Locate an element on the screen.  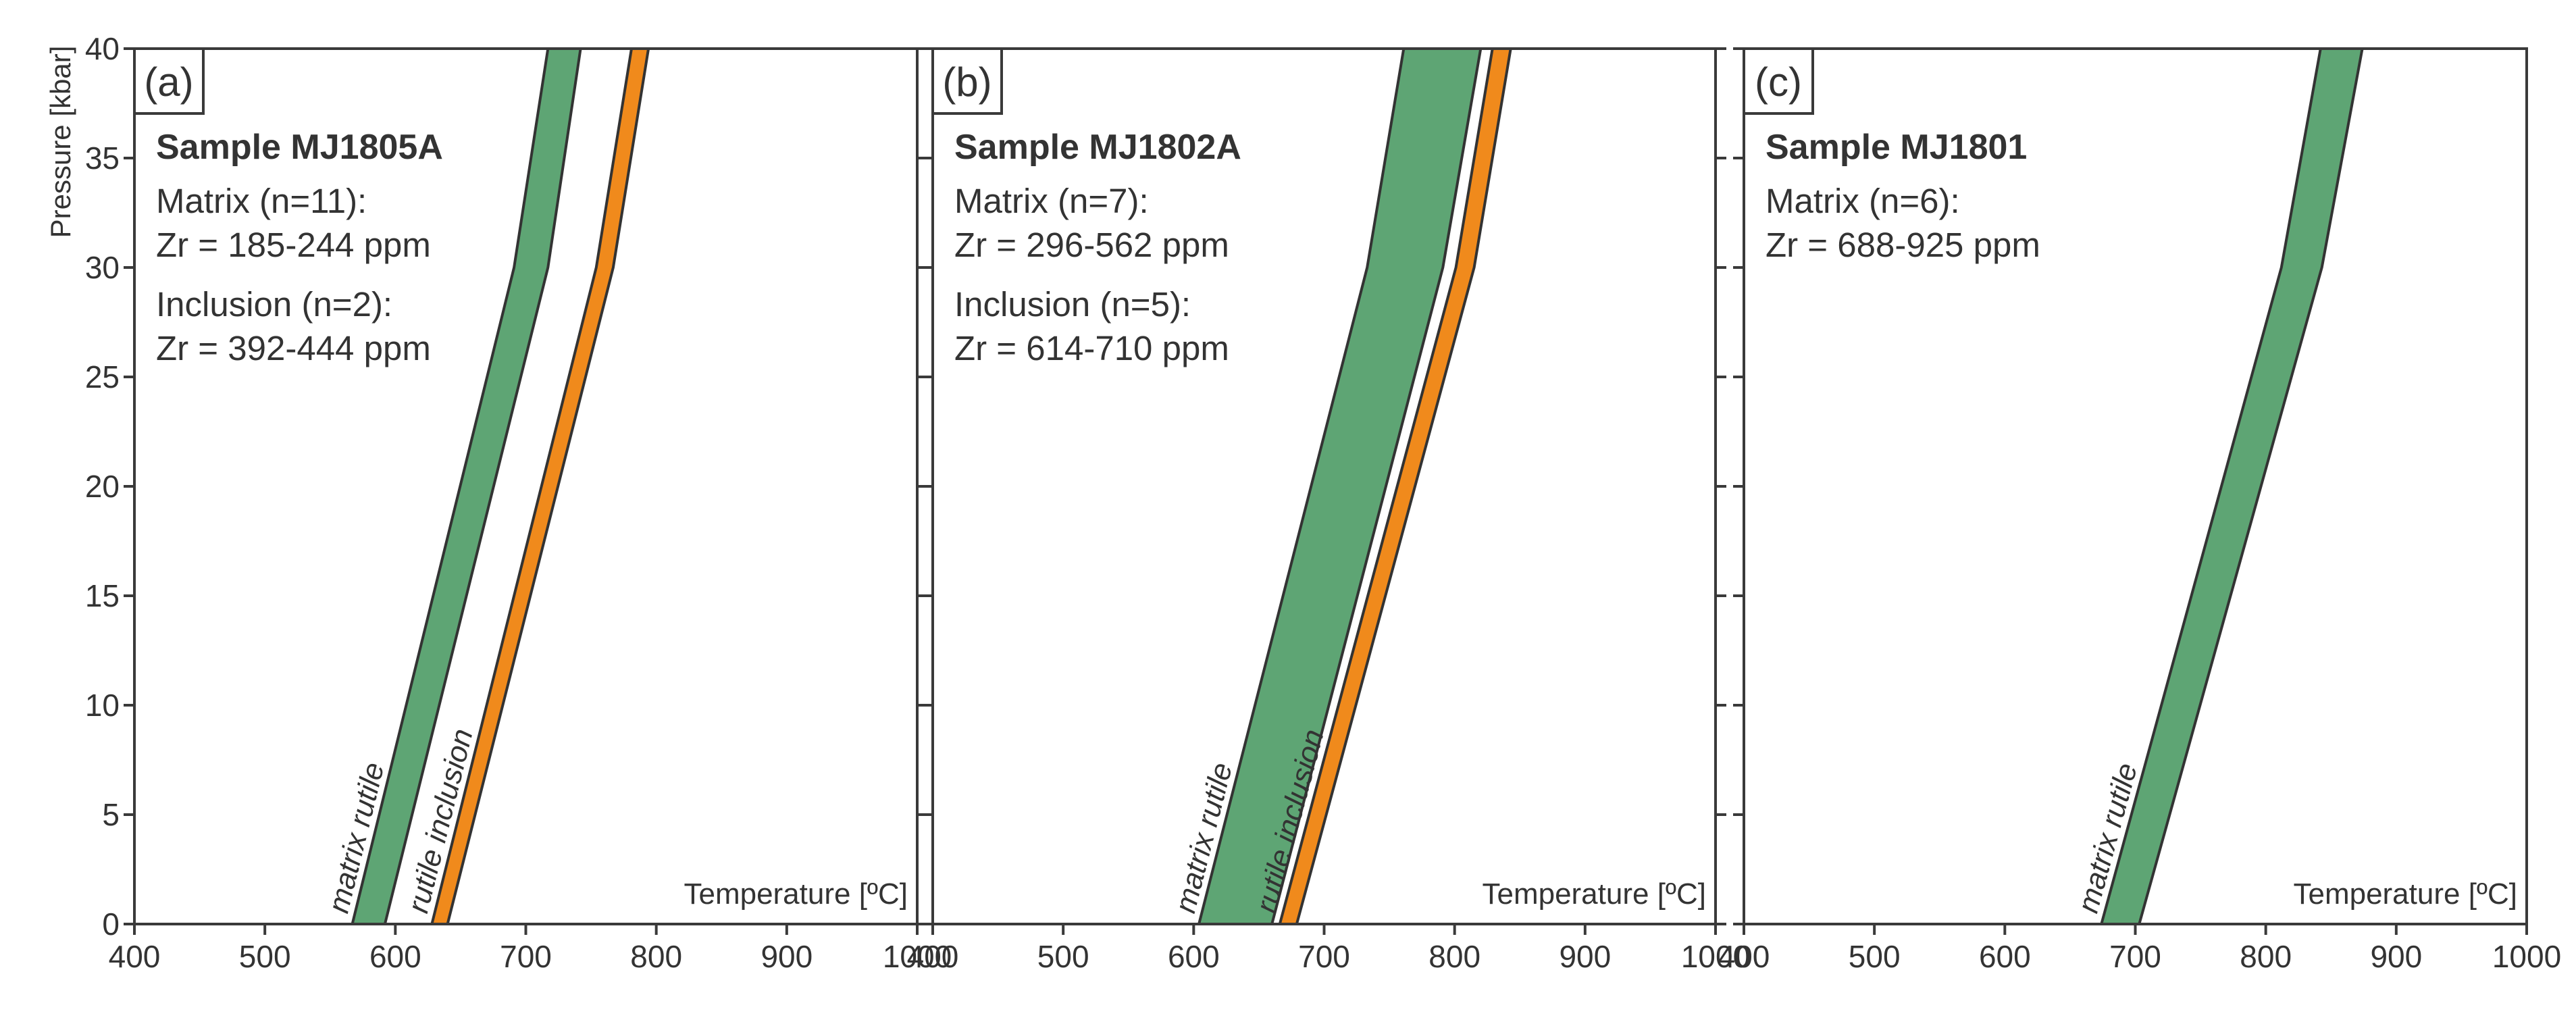
info-line: Matrix (n=7): is located at coordinates (1051, 201).